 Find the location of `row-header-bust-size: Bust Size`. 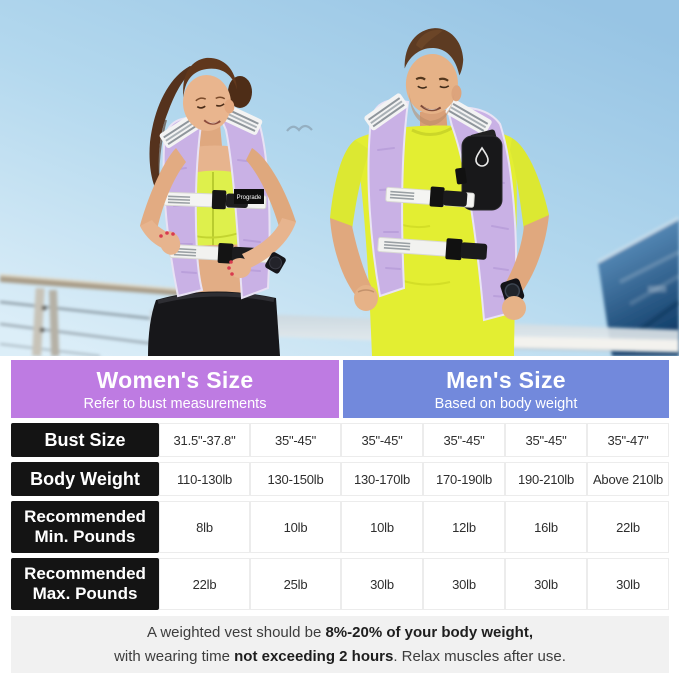

row-header-bust-size: Bust Size is located at coordinates (85, 440).